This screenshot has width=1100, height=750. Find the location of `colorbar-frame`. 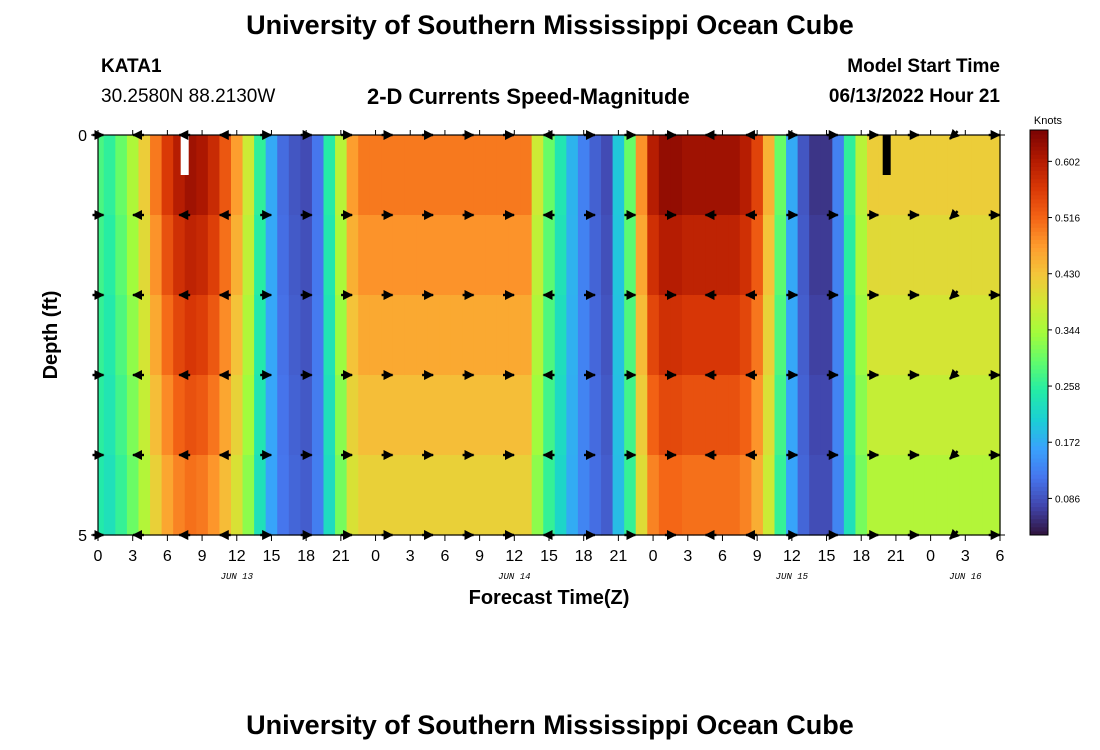

colorbar-frame is located at coordinates (1039, 332).